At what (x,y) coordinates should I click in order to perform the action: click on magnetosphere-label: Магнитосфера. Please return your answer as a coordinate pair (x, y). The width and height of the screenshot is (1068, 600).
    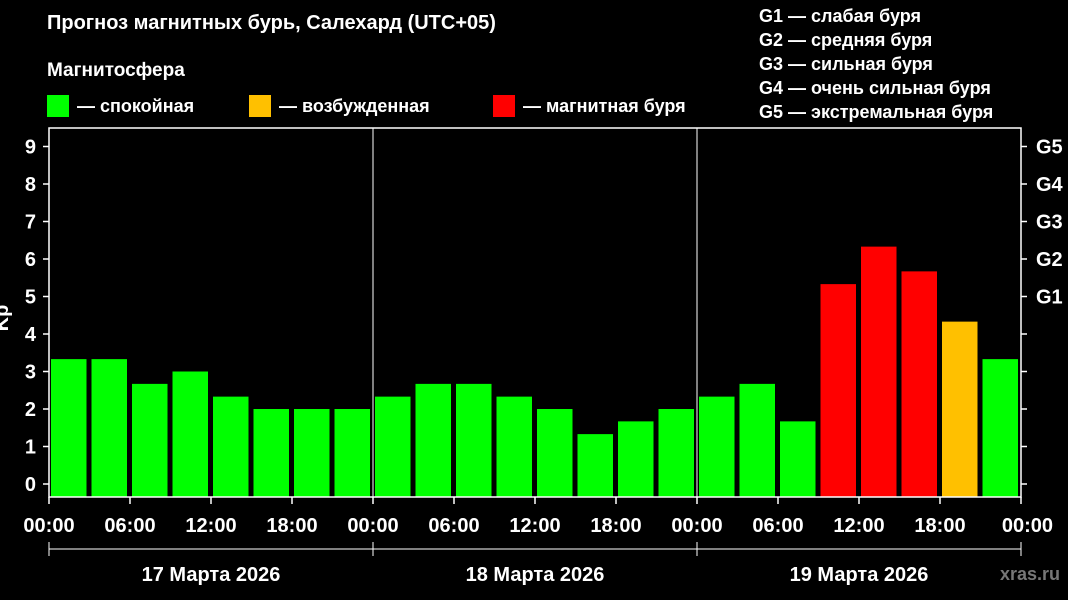
    Looking at the image, I should click on (116, 70).